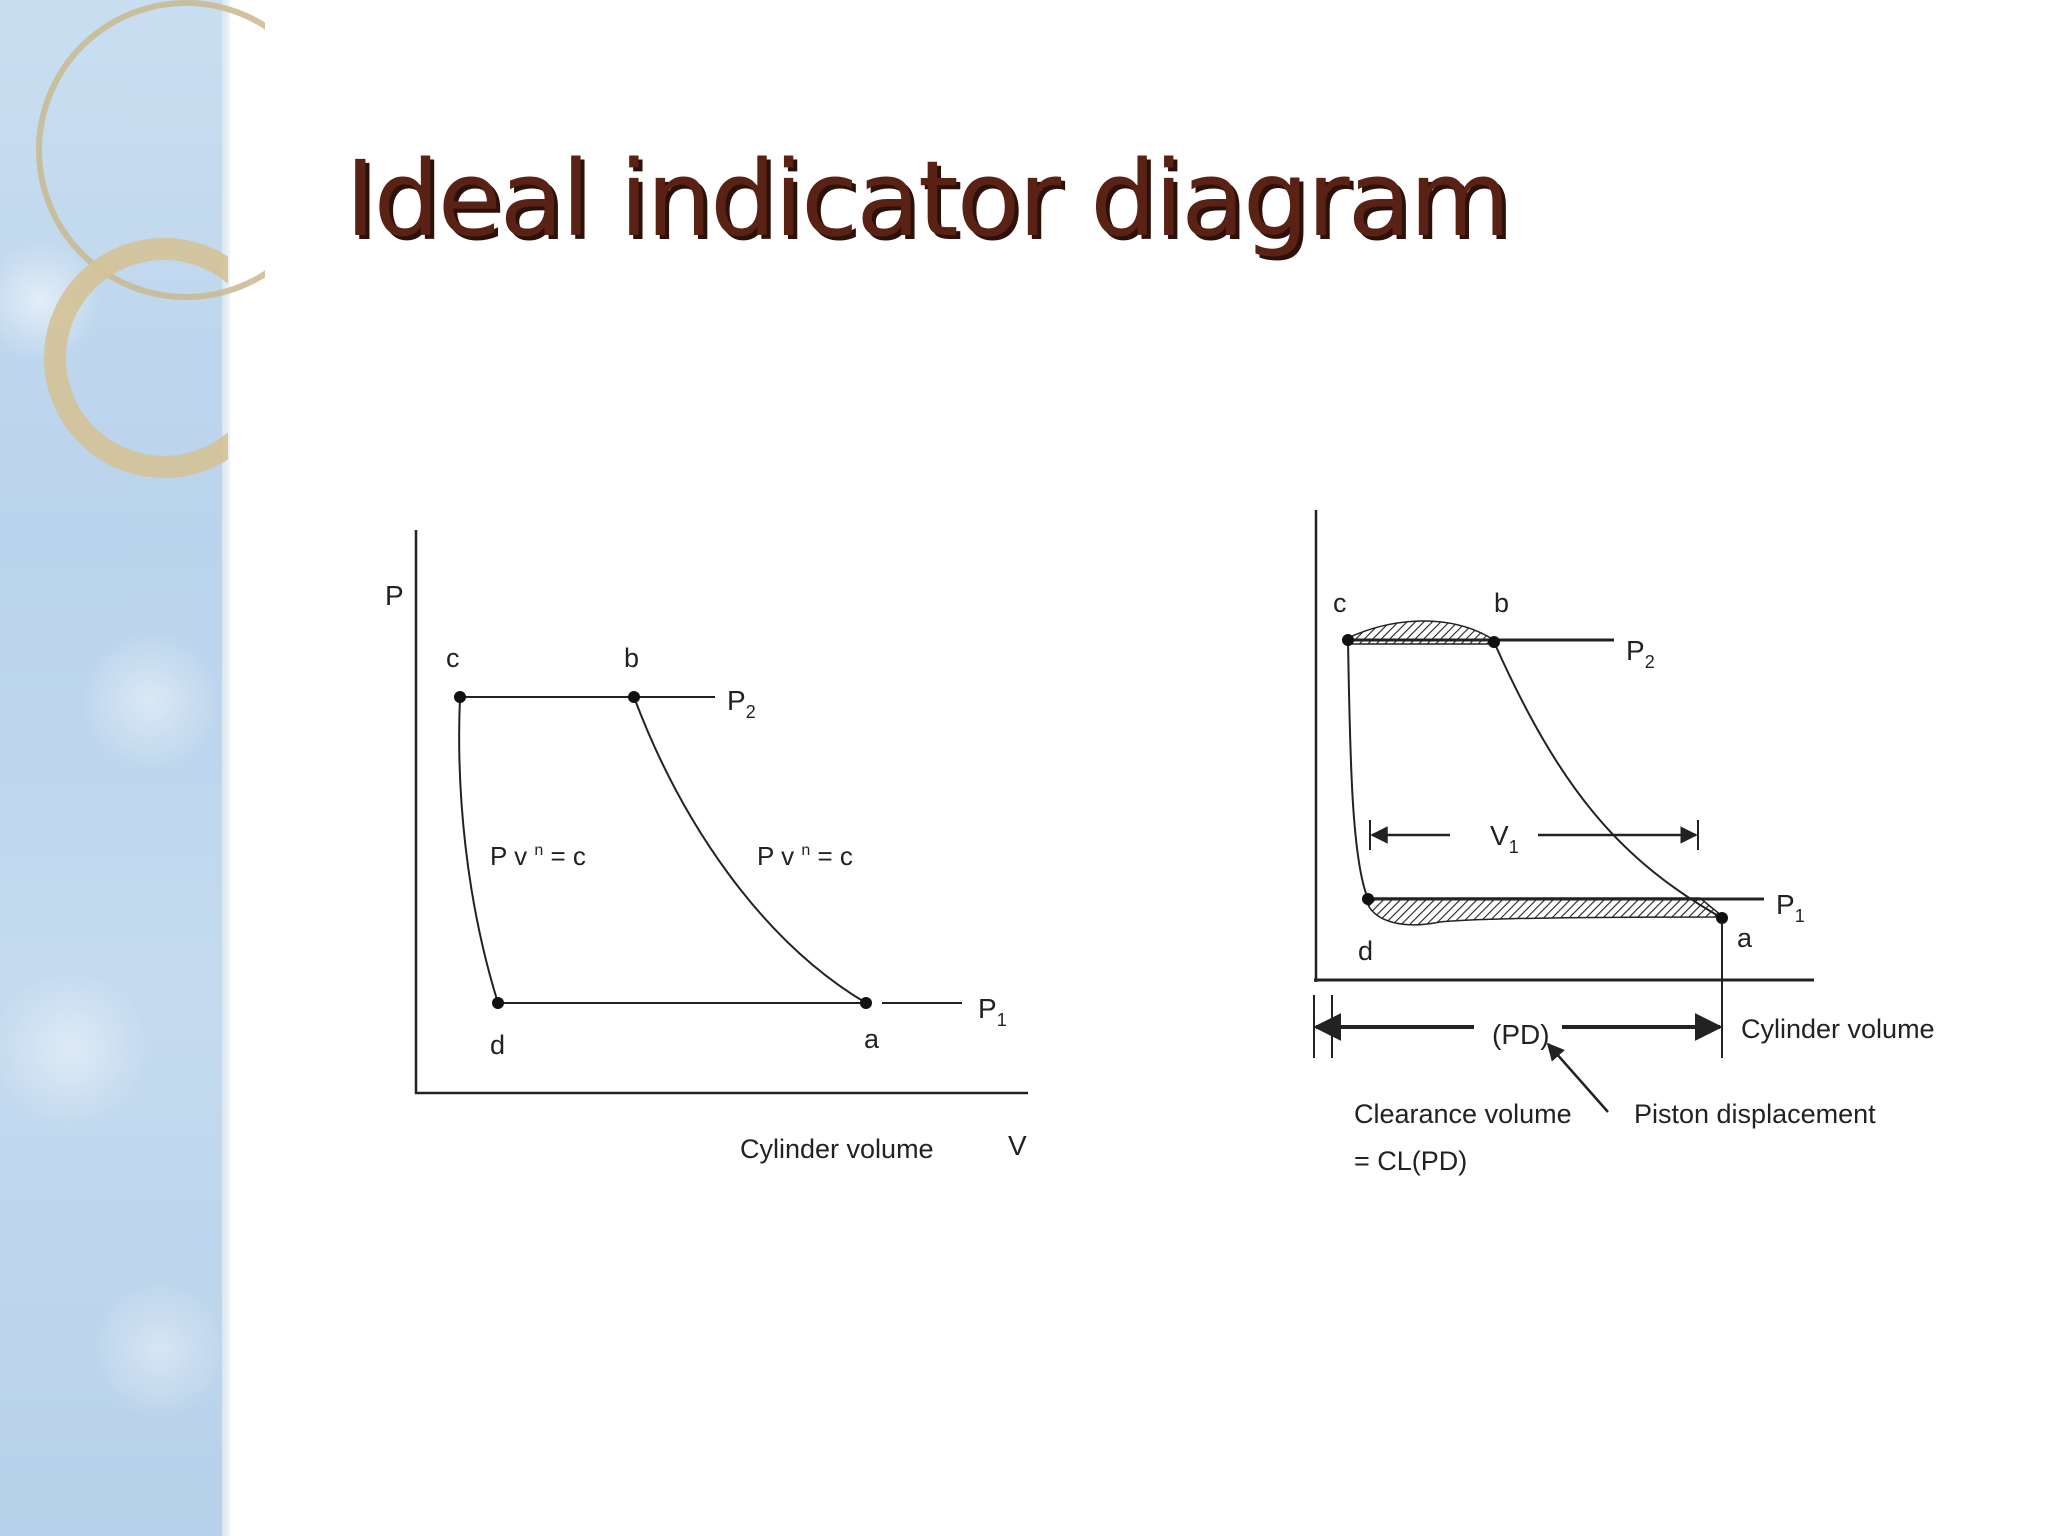 The height and width of the screenshot is (1536, 2048). Describe the element at coordinates (498, 1003) in the screenshot. I see `left-point-d-dot` at that location.